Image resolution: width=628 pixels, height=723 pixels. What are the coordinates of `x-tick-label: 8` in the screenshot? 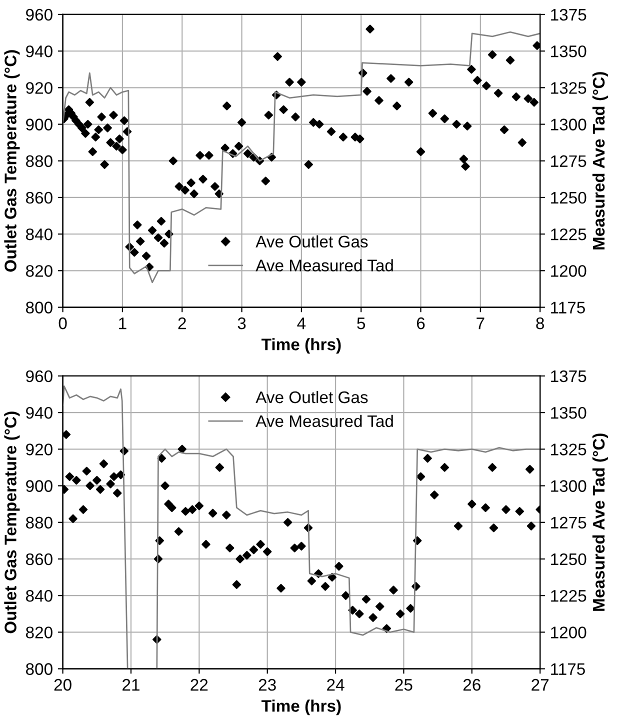 It's located at (540, 323).